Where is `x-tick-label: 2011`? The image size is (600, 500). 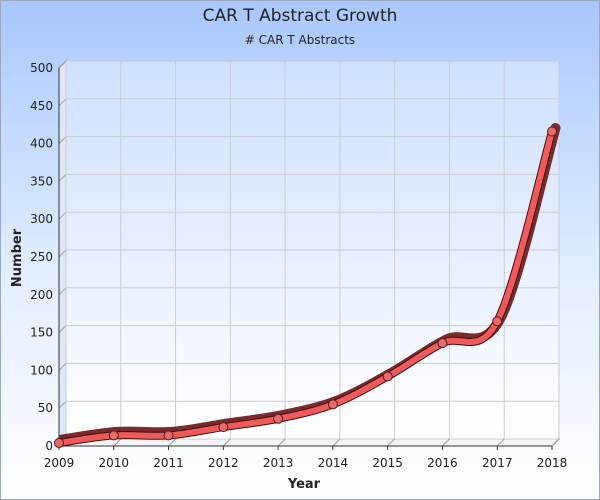 x-tick-label: 2011 is located at coordinates (168, 463).